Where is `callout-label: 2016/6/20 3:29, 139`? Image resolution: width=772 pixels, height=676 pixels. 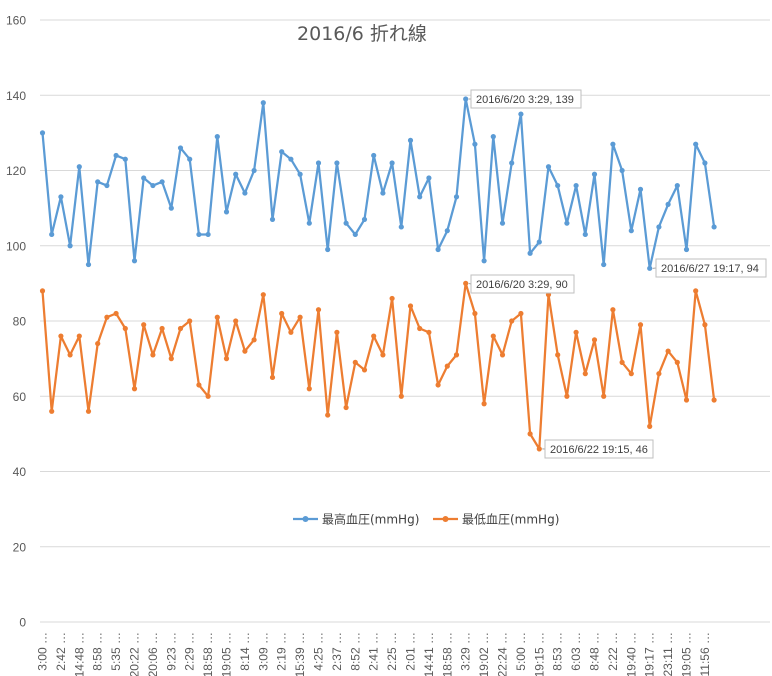
callout-label: 2016/6/20 3:29, 139 is located at coordinates (525, 100).